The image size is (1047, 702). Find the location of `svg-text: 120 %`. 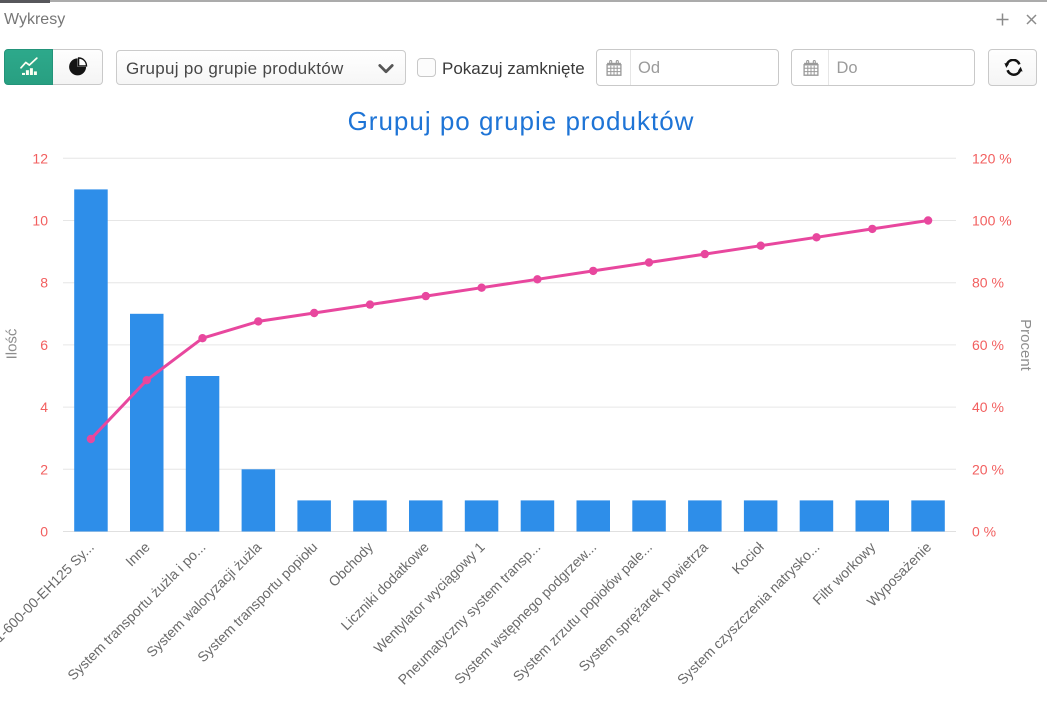

svg-text: 120 % is located at coordinates (992, 158).